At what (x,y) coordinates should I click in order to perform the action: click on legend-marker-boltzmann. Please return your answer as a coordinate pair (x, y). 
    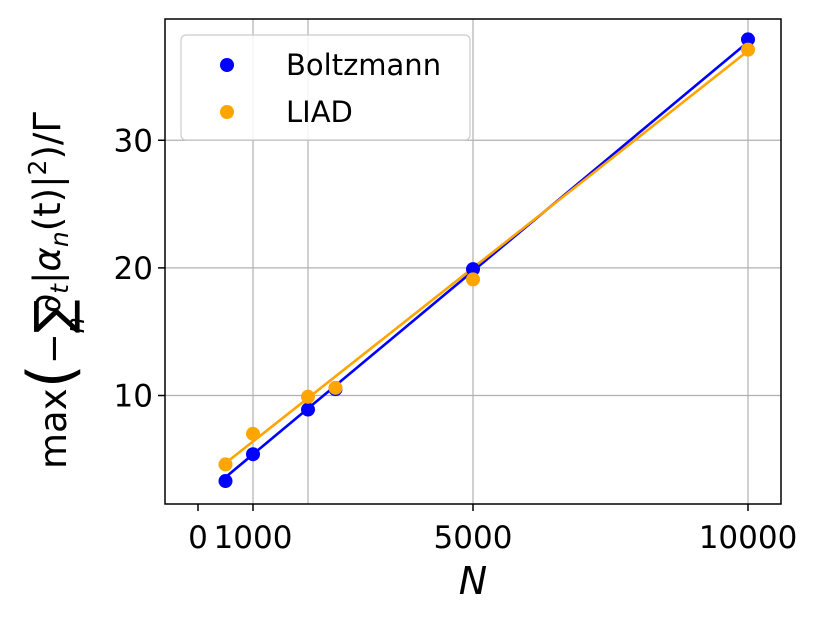
    Looking at the image, I should click on (227, 65).